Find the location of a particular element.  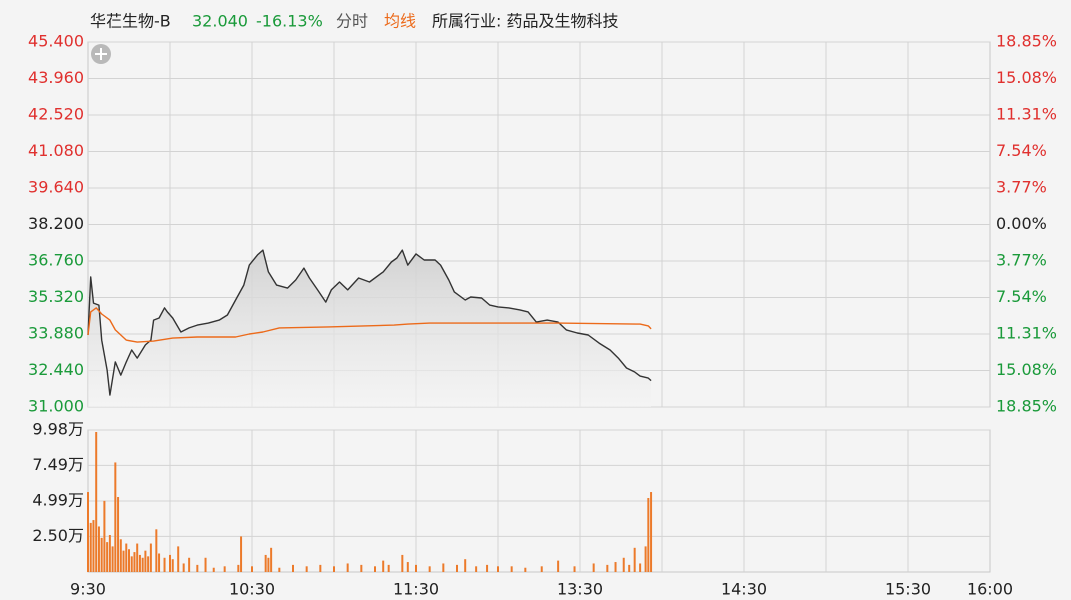

y2-tick-label: 0.00% is located at coordinates (1021, 223).